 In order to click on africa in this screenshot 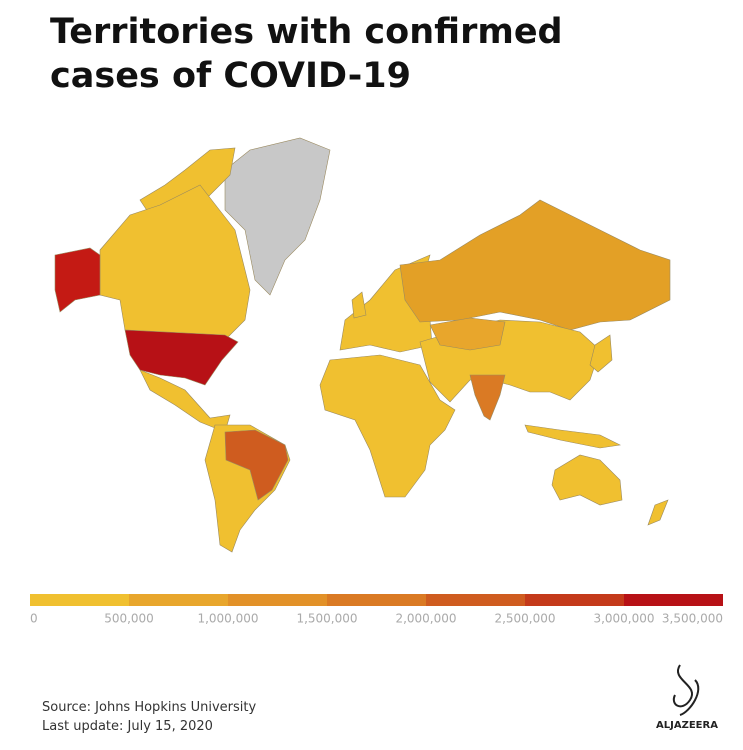, I will do `click(387, 426)`.